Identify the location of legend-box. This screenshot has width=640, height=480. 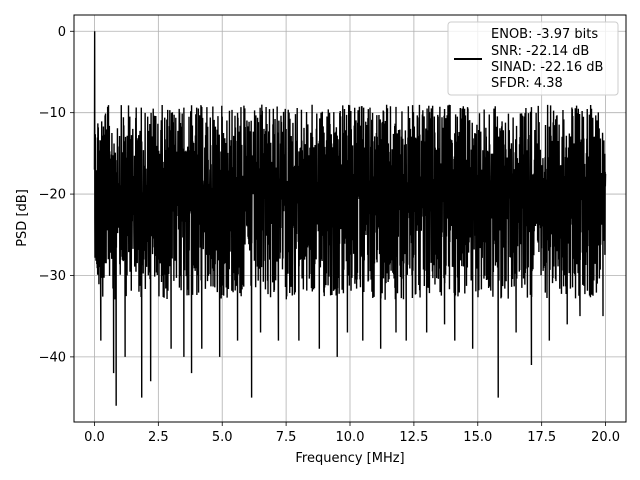
(533, 58).